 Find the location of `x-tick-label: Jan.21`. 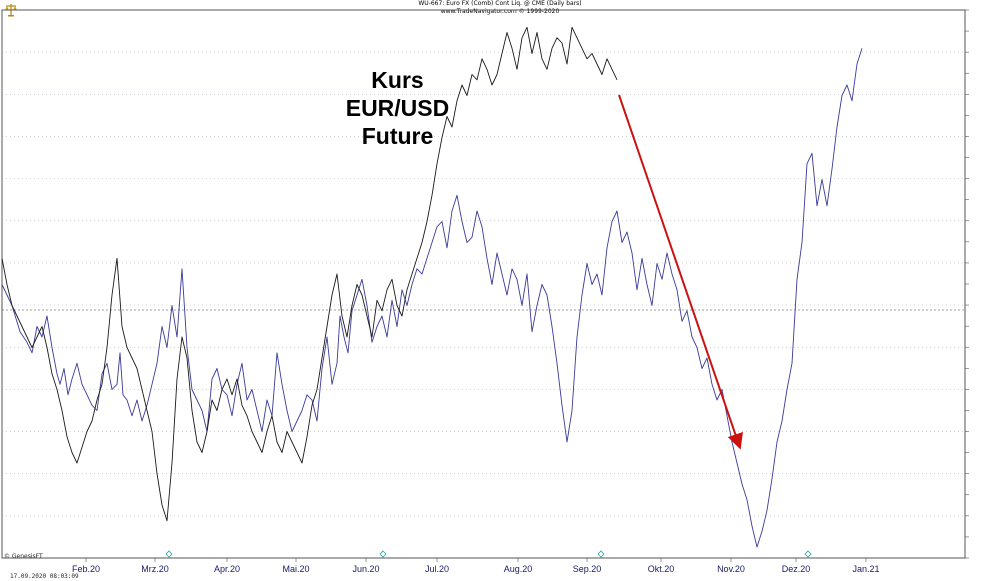

x-tick-label: Jan.21 is located at coordinates (865, 569).